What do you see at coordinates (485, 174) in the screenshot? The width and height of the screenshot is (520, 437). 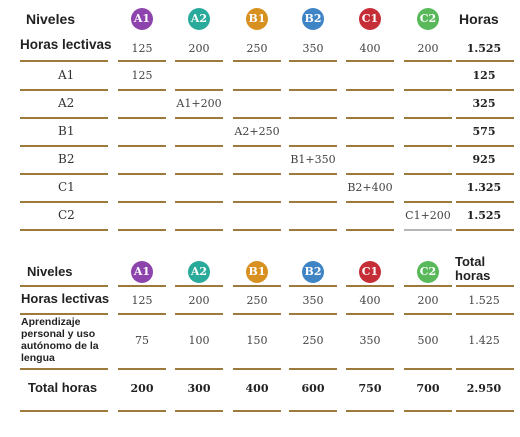 I see `t1-row-3-rule-total` at bounding box center [485, 174].